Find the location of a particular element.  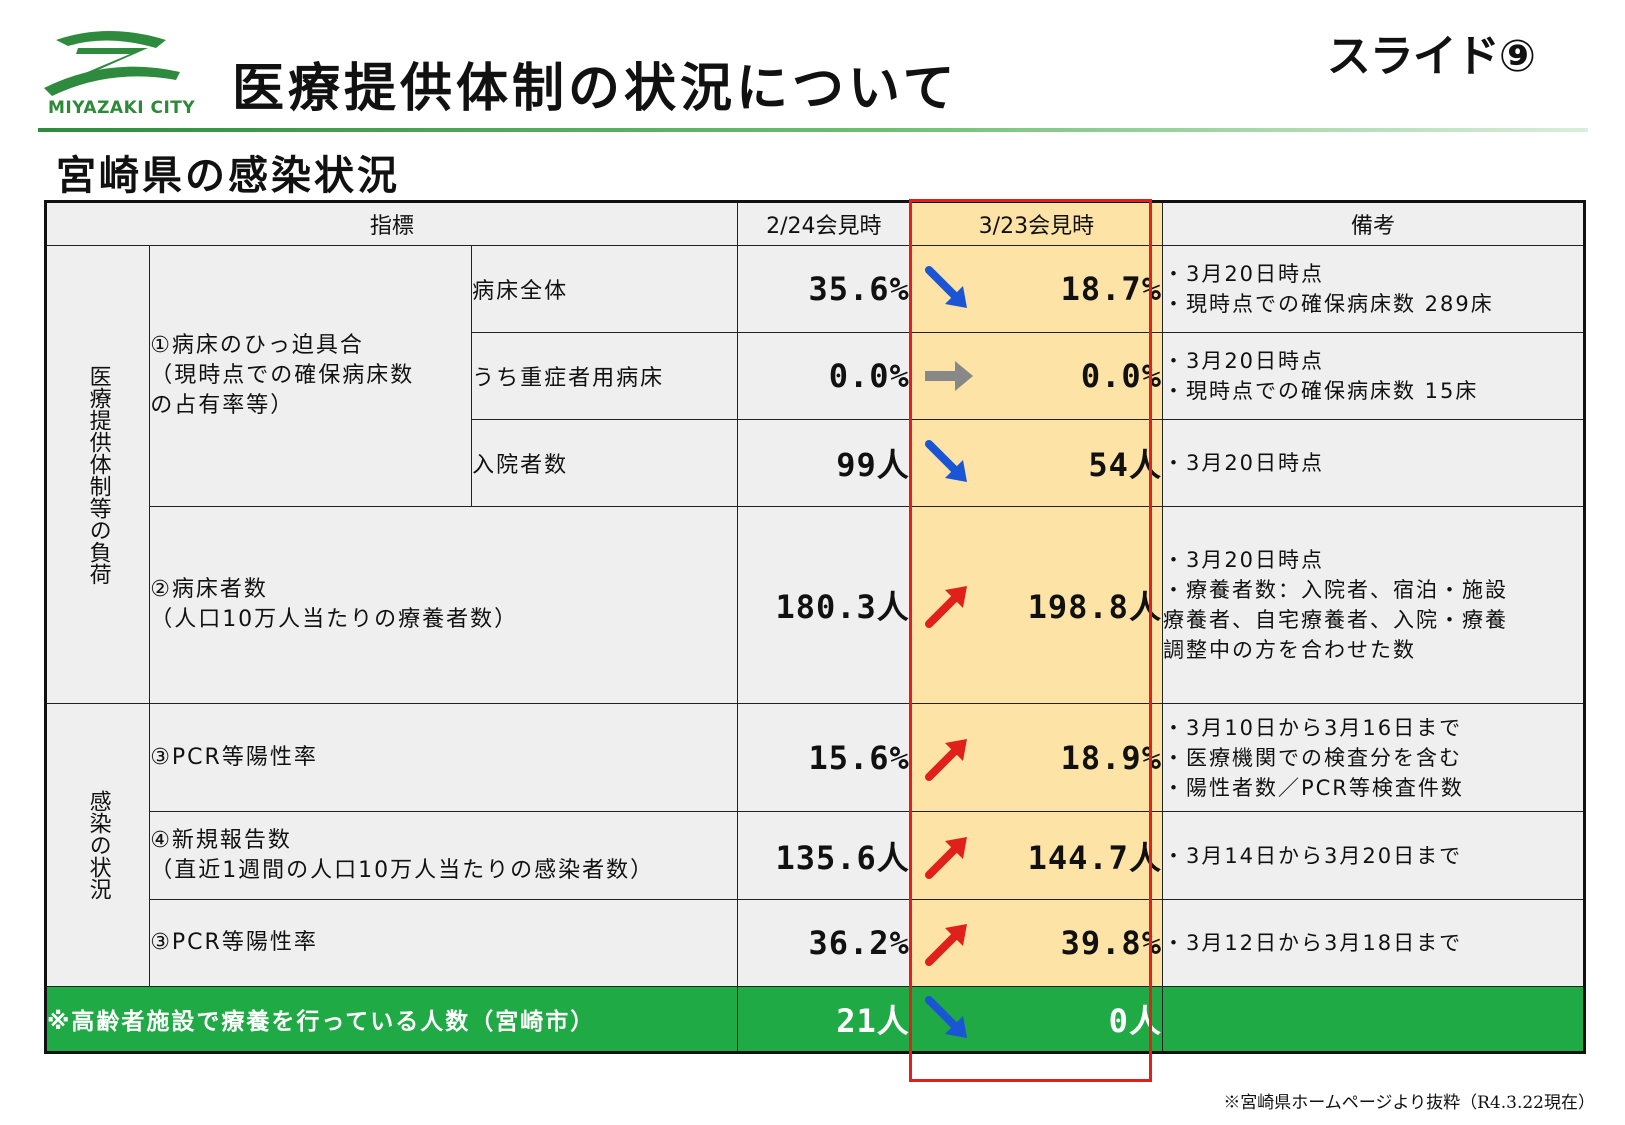

group-label: 感染の状況 is located at coordinates (98, 845).